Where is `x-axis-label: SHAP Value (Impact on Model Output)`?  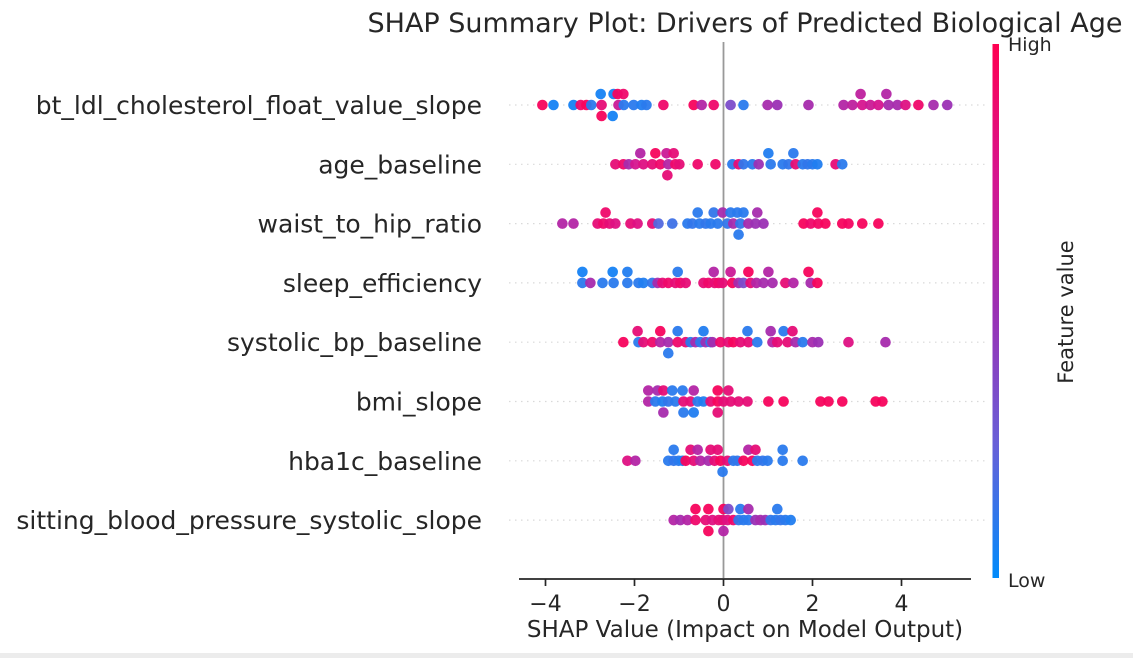
x-axis-label: SHAP Value (Impact on Model Output) is located at coordinates (745, 630).